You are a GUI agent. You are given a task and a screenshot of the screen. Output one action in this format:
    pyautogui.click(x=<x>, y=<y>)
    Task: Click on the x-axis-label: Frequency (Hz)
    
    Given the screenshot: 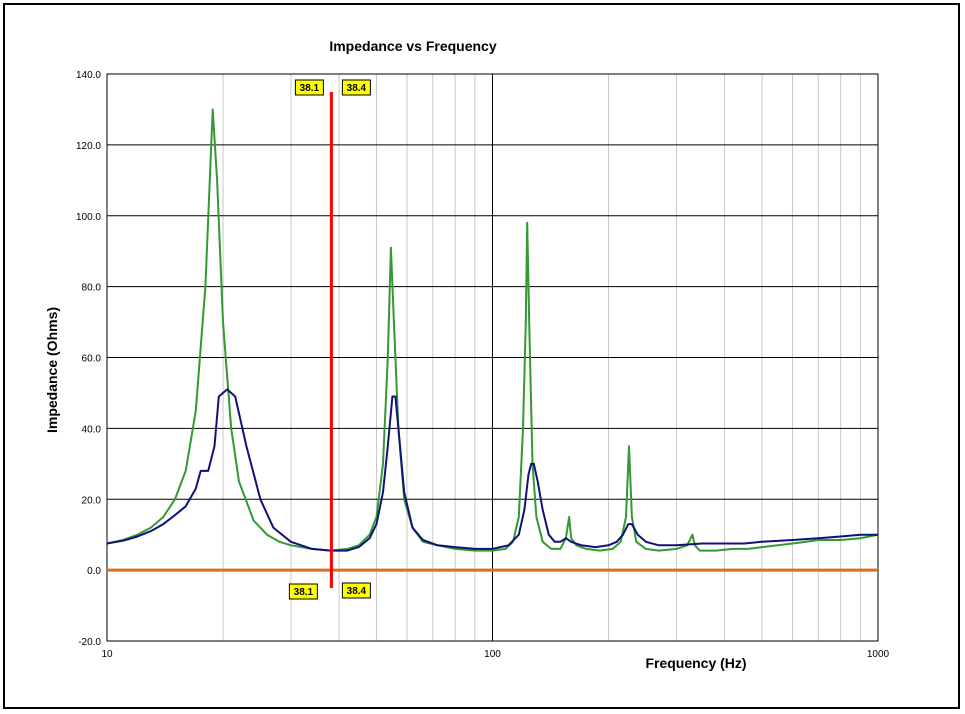 What is the action you would take?
    pyautogui.click(x=695, y=663)
    